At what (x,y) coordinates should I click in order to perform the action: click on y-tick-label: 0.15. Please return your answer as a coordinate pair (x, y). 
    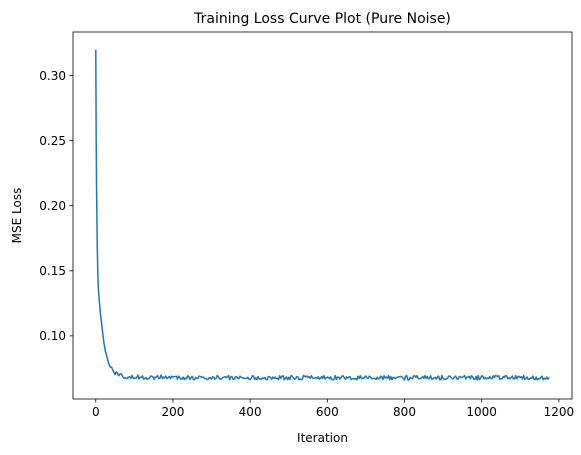
    Looking at the image, I should click on (52, 271).